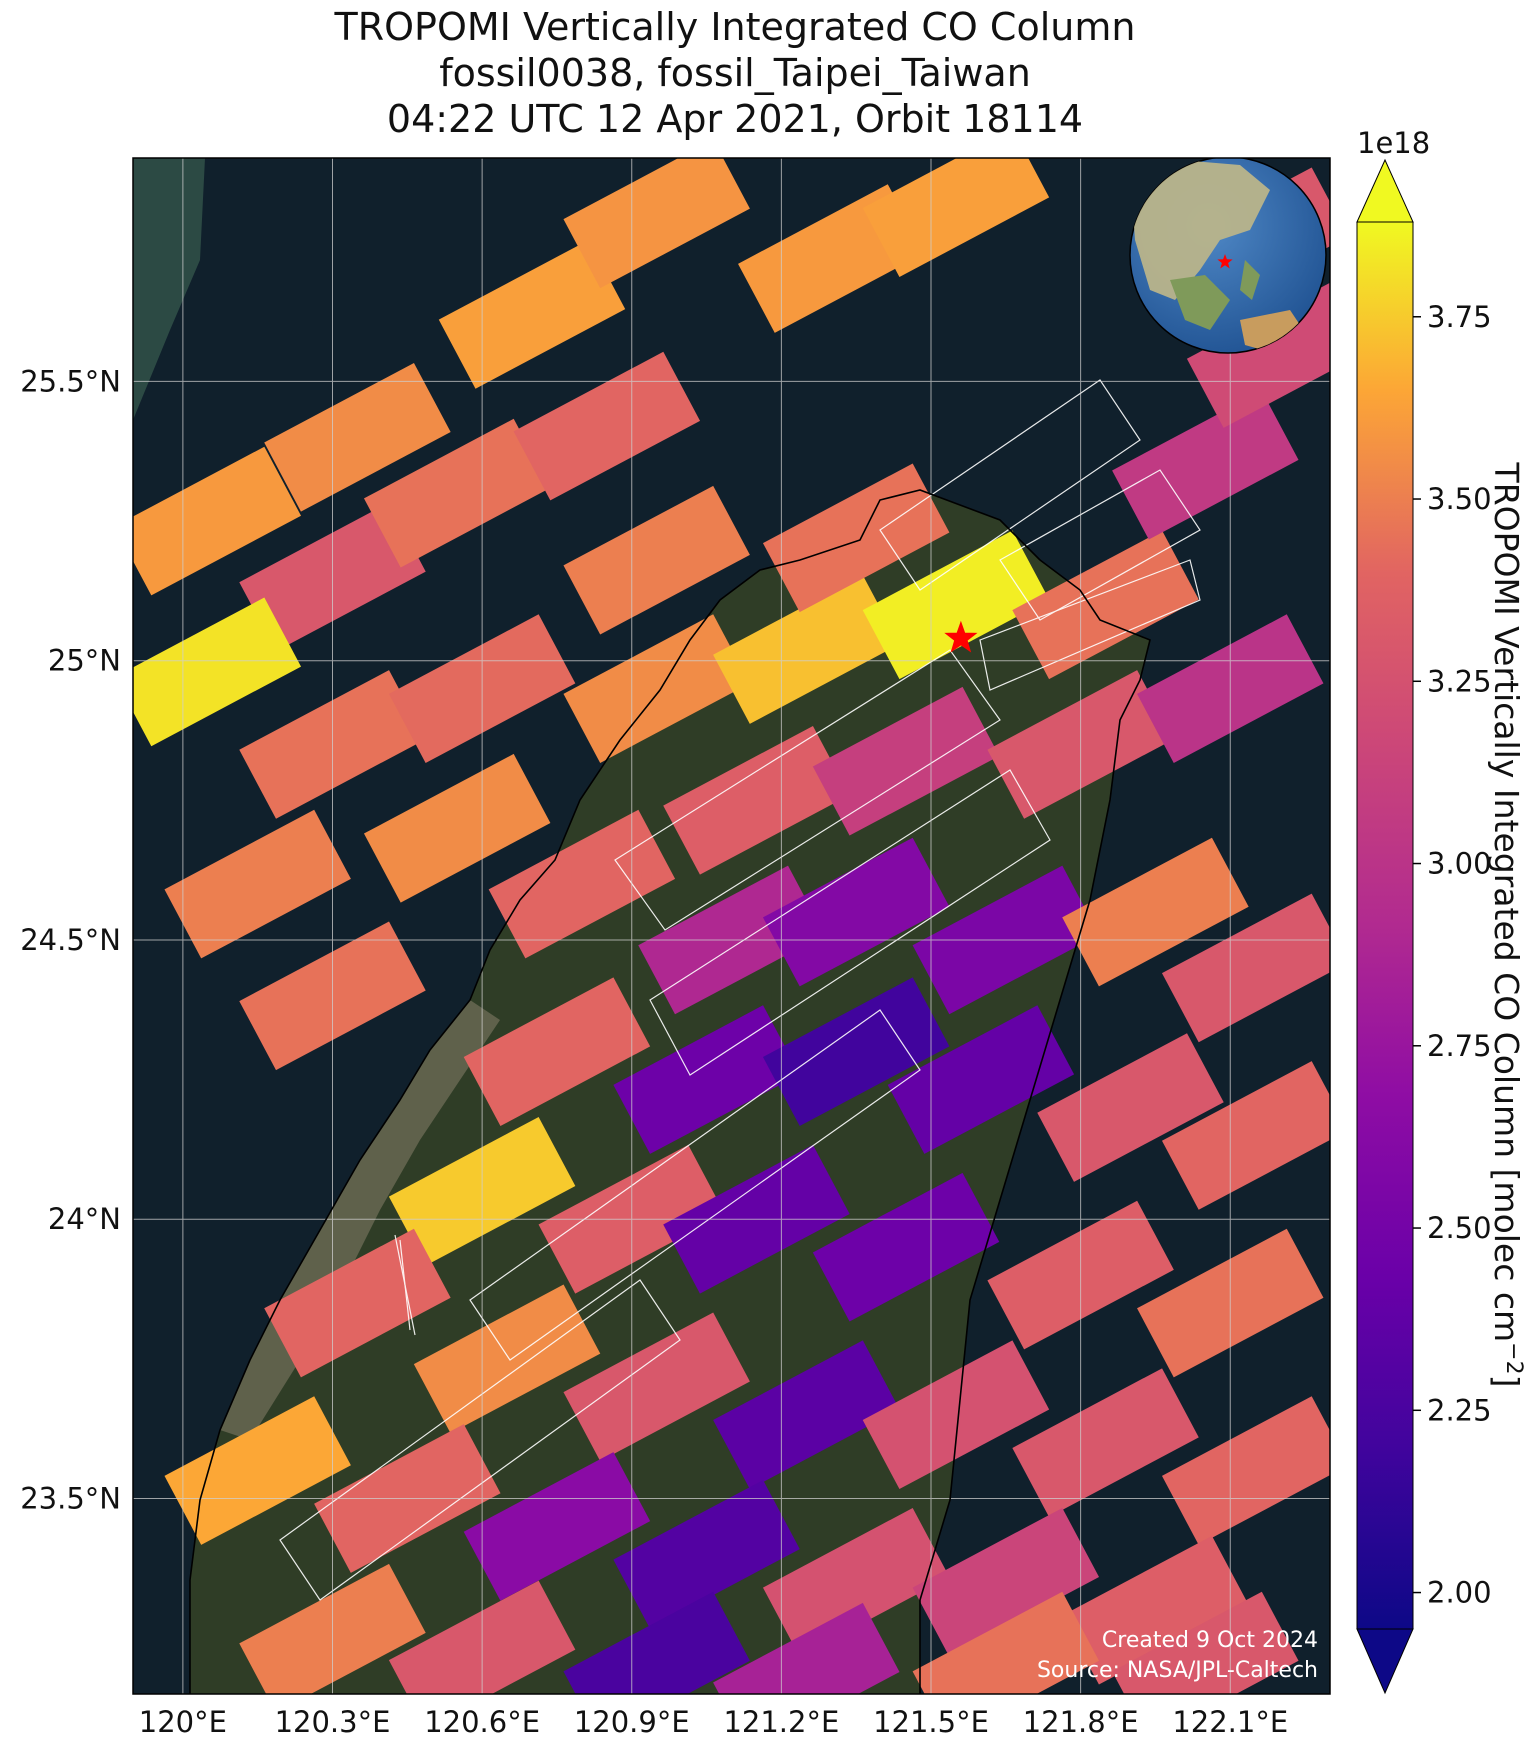  I want to click on y-axis-ticks: 25.5°N 25°N 24.5°N 24°N 23.5°N, so click(70, 939).